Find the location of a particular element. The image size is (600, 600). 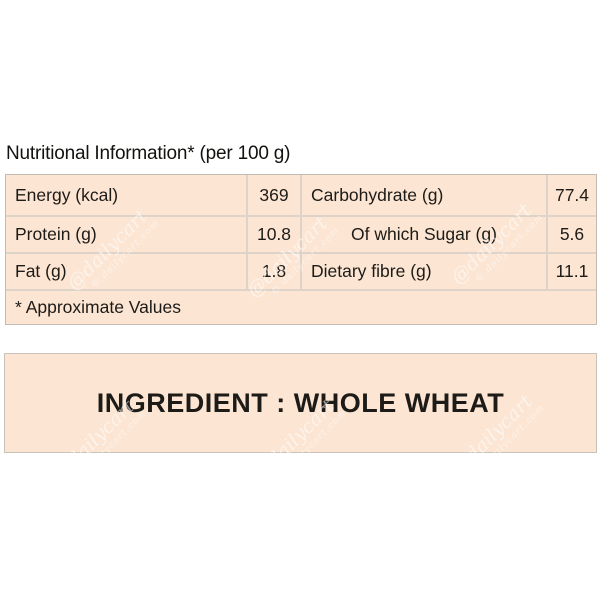

page-title: Nutritional Information* (per 100 g) is located at coordinates (148, 153).